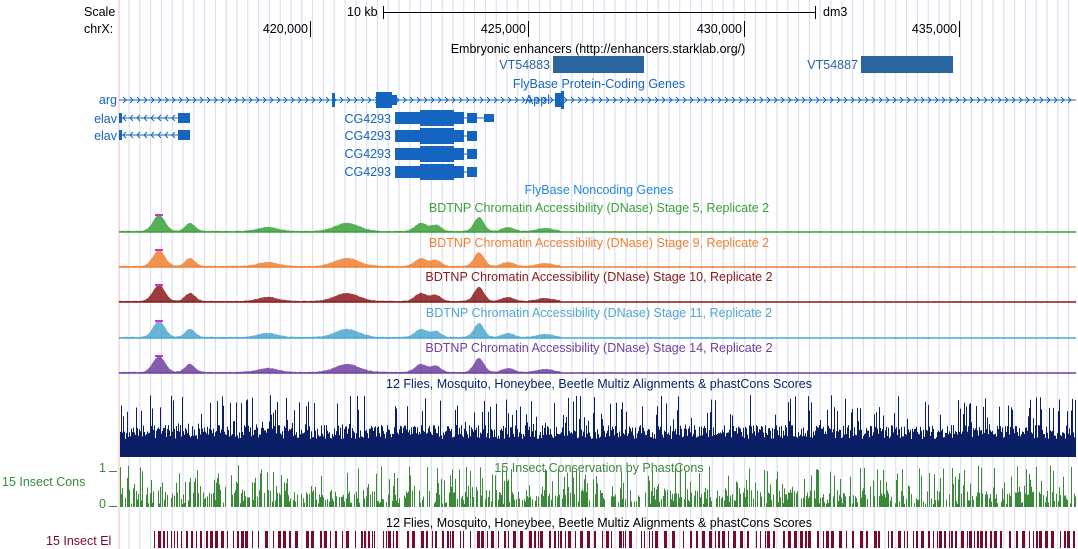 This screenshot has height=549, width=1078. What do you see at coordinates (79, 541) in the screenshot?
I see `elements-side-label: 15 Insect El` at bounding box center [79, 541].